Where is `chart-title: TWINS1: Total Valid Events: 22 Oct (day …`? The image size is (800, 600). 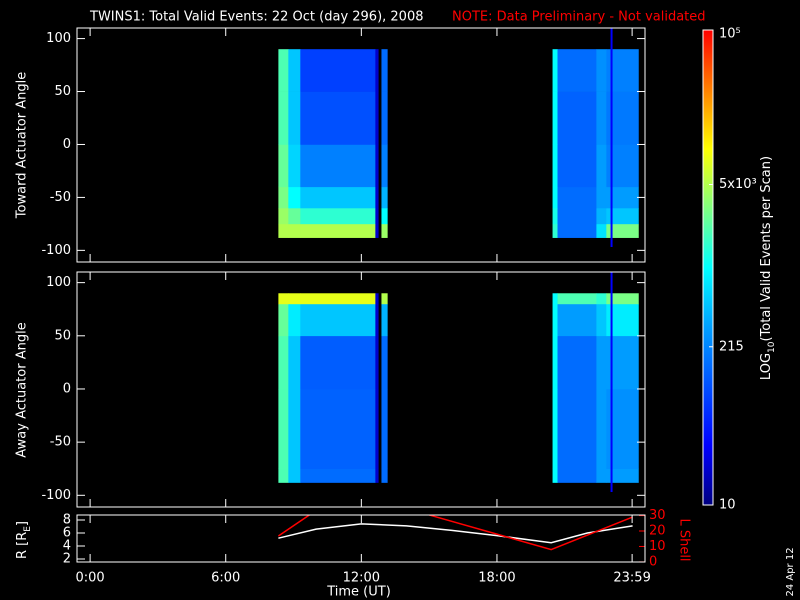 chart-title: TWINS1: Total Valid Events: 22 Oct (day … is located at coordinates (256, 17).